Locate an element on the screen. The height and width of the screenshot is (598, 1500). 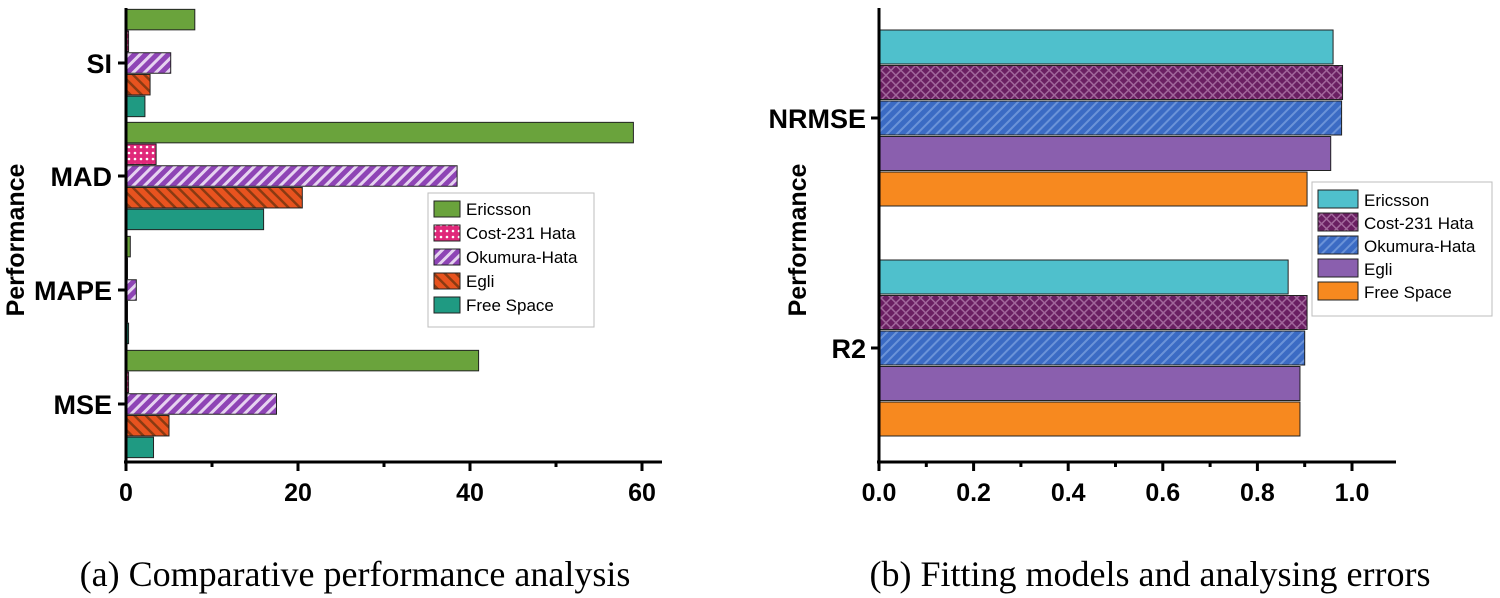
bar-mse-egli is located at coordinates (147, 425).